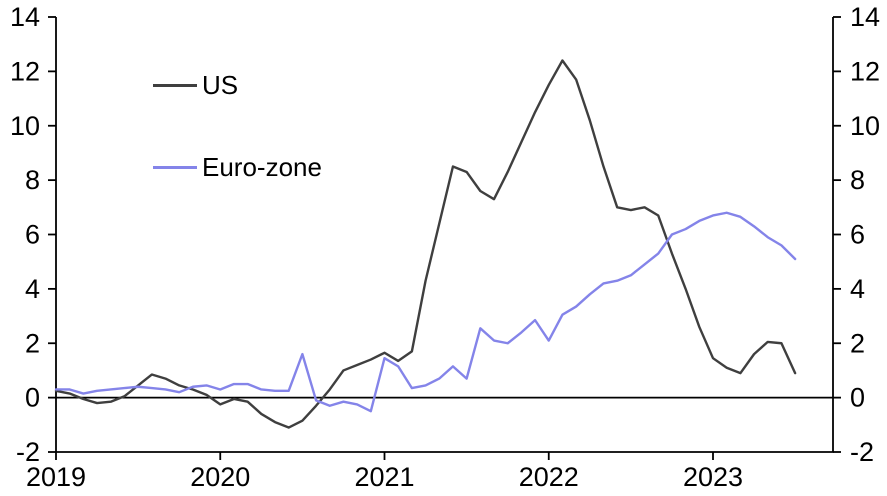 Image resolution: width=887 pixels, height=496 pixels. I want to click on legend-item-eurozone: Euro-zone, so click(237, 167).